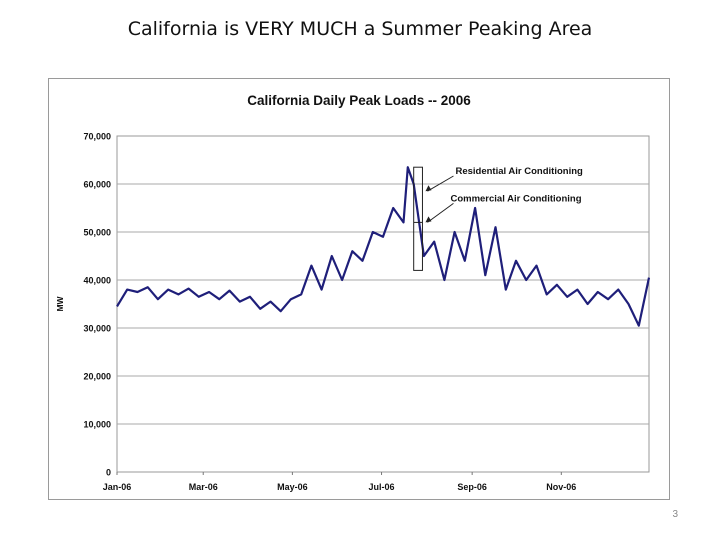 The width and height of the screenshot is (720, 540). I want to click on annotation-label: Commercial Air Conditioning, so click(515, 198).